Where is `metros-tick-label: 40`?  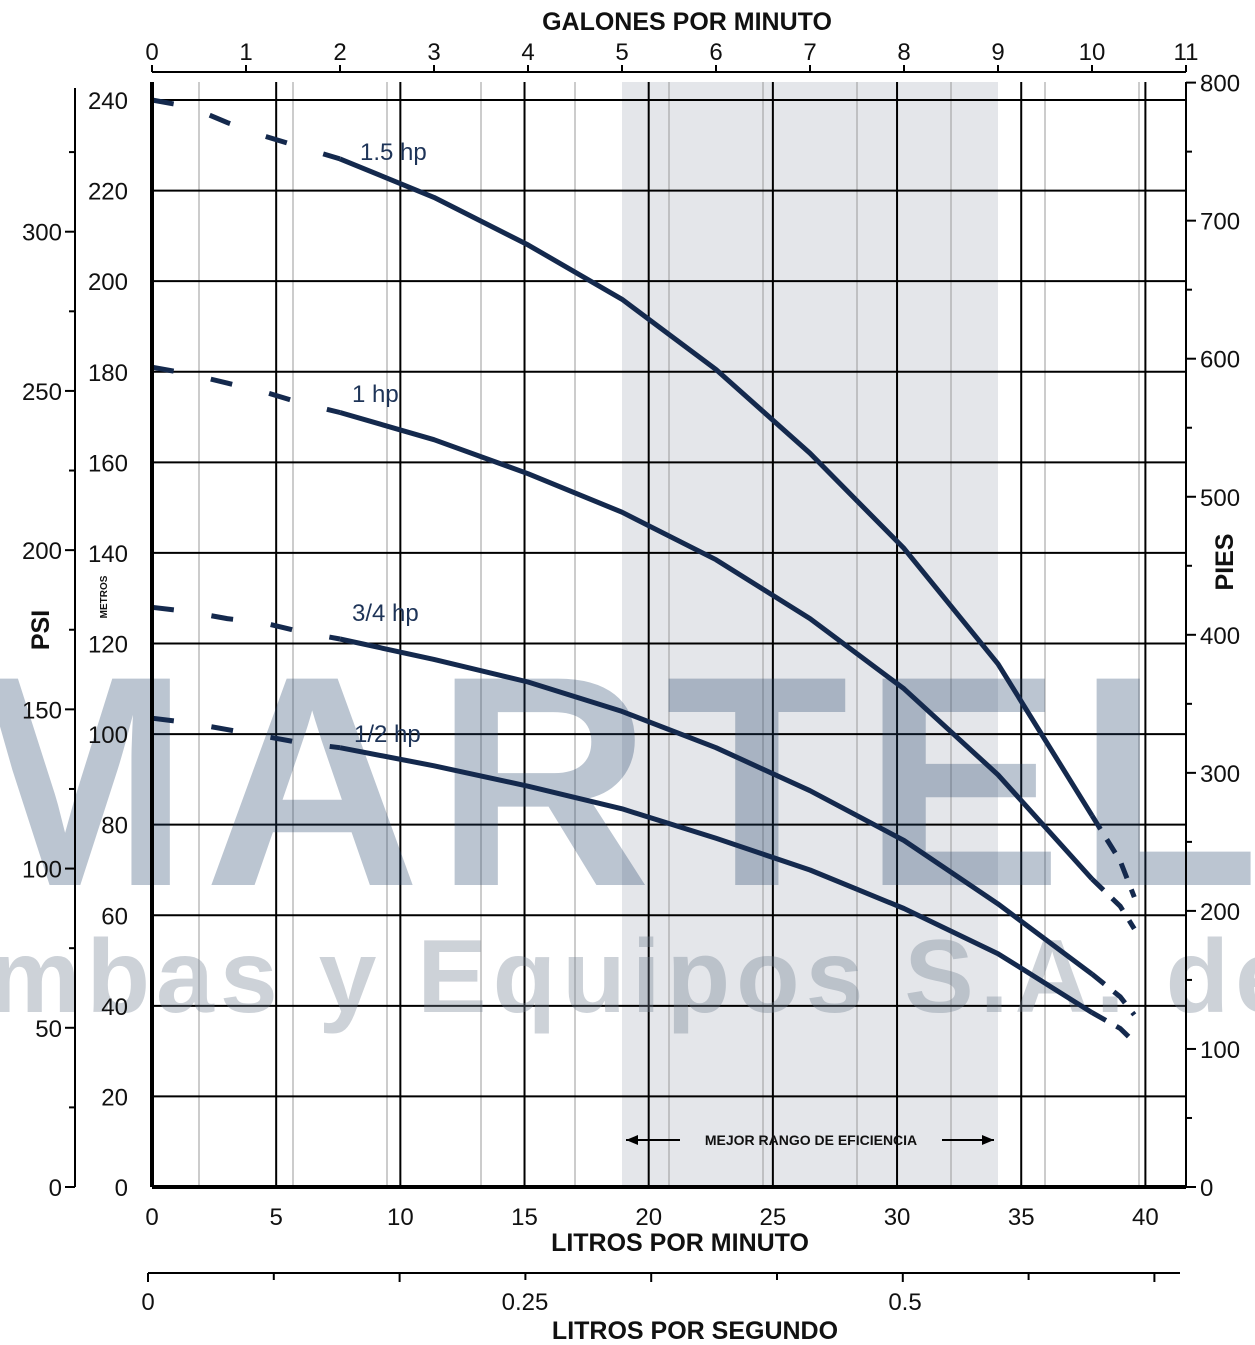
metros-tick-label: 40 is located at coordinates (114, 1007).